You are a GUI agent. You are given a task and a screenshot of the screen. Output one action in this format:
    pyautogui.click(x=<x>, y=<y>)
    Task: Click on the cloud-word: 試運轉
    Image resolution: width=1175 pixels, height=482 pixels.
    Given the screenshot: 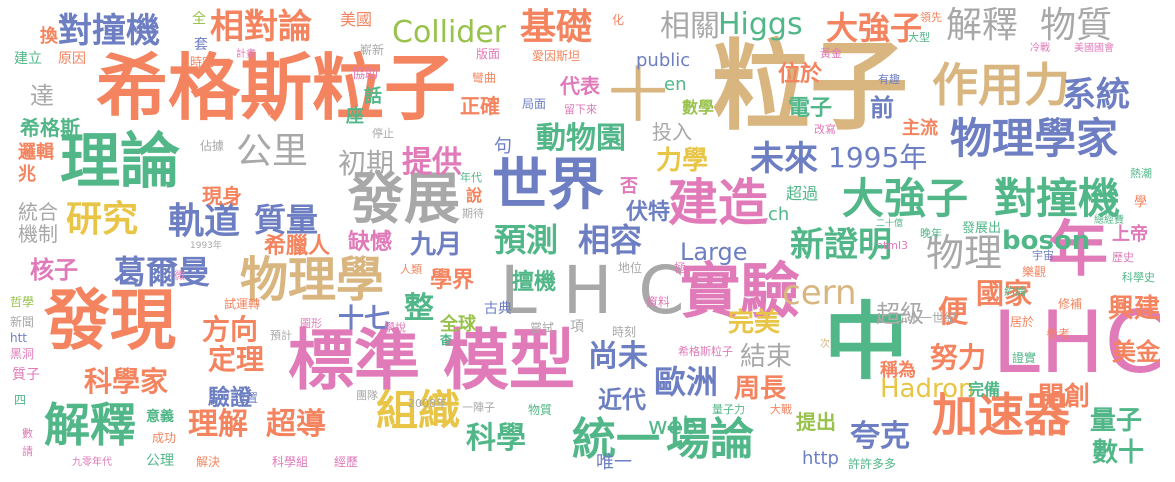 What is the action you would take?
    pyautogui.click(x=242, y=304)
    